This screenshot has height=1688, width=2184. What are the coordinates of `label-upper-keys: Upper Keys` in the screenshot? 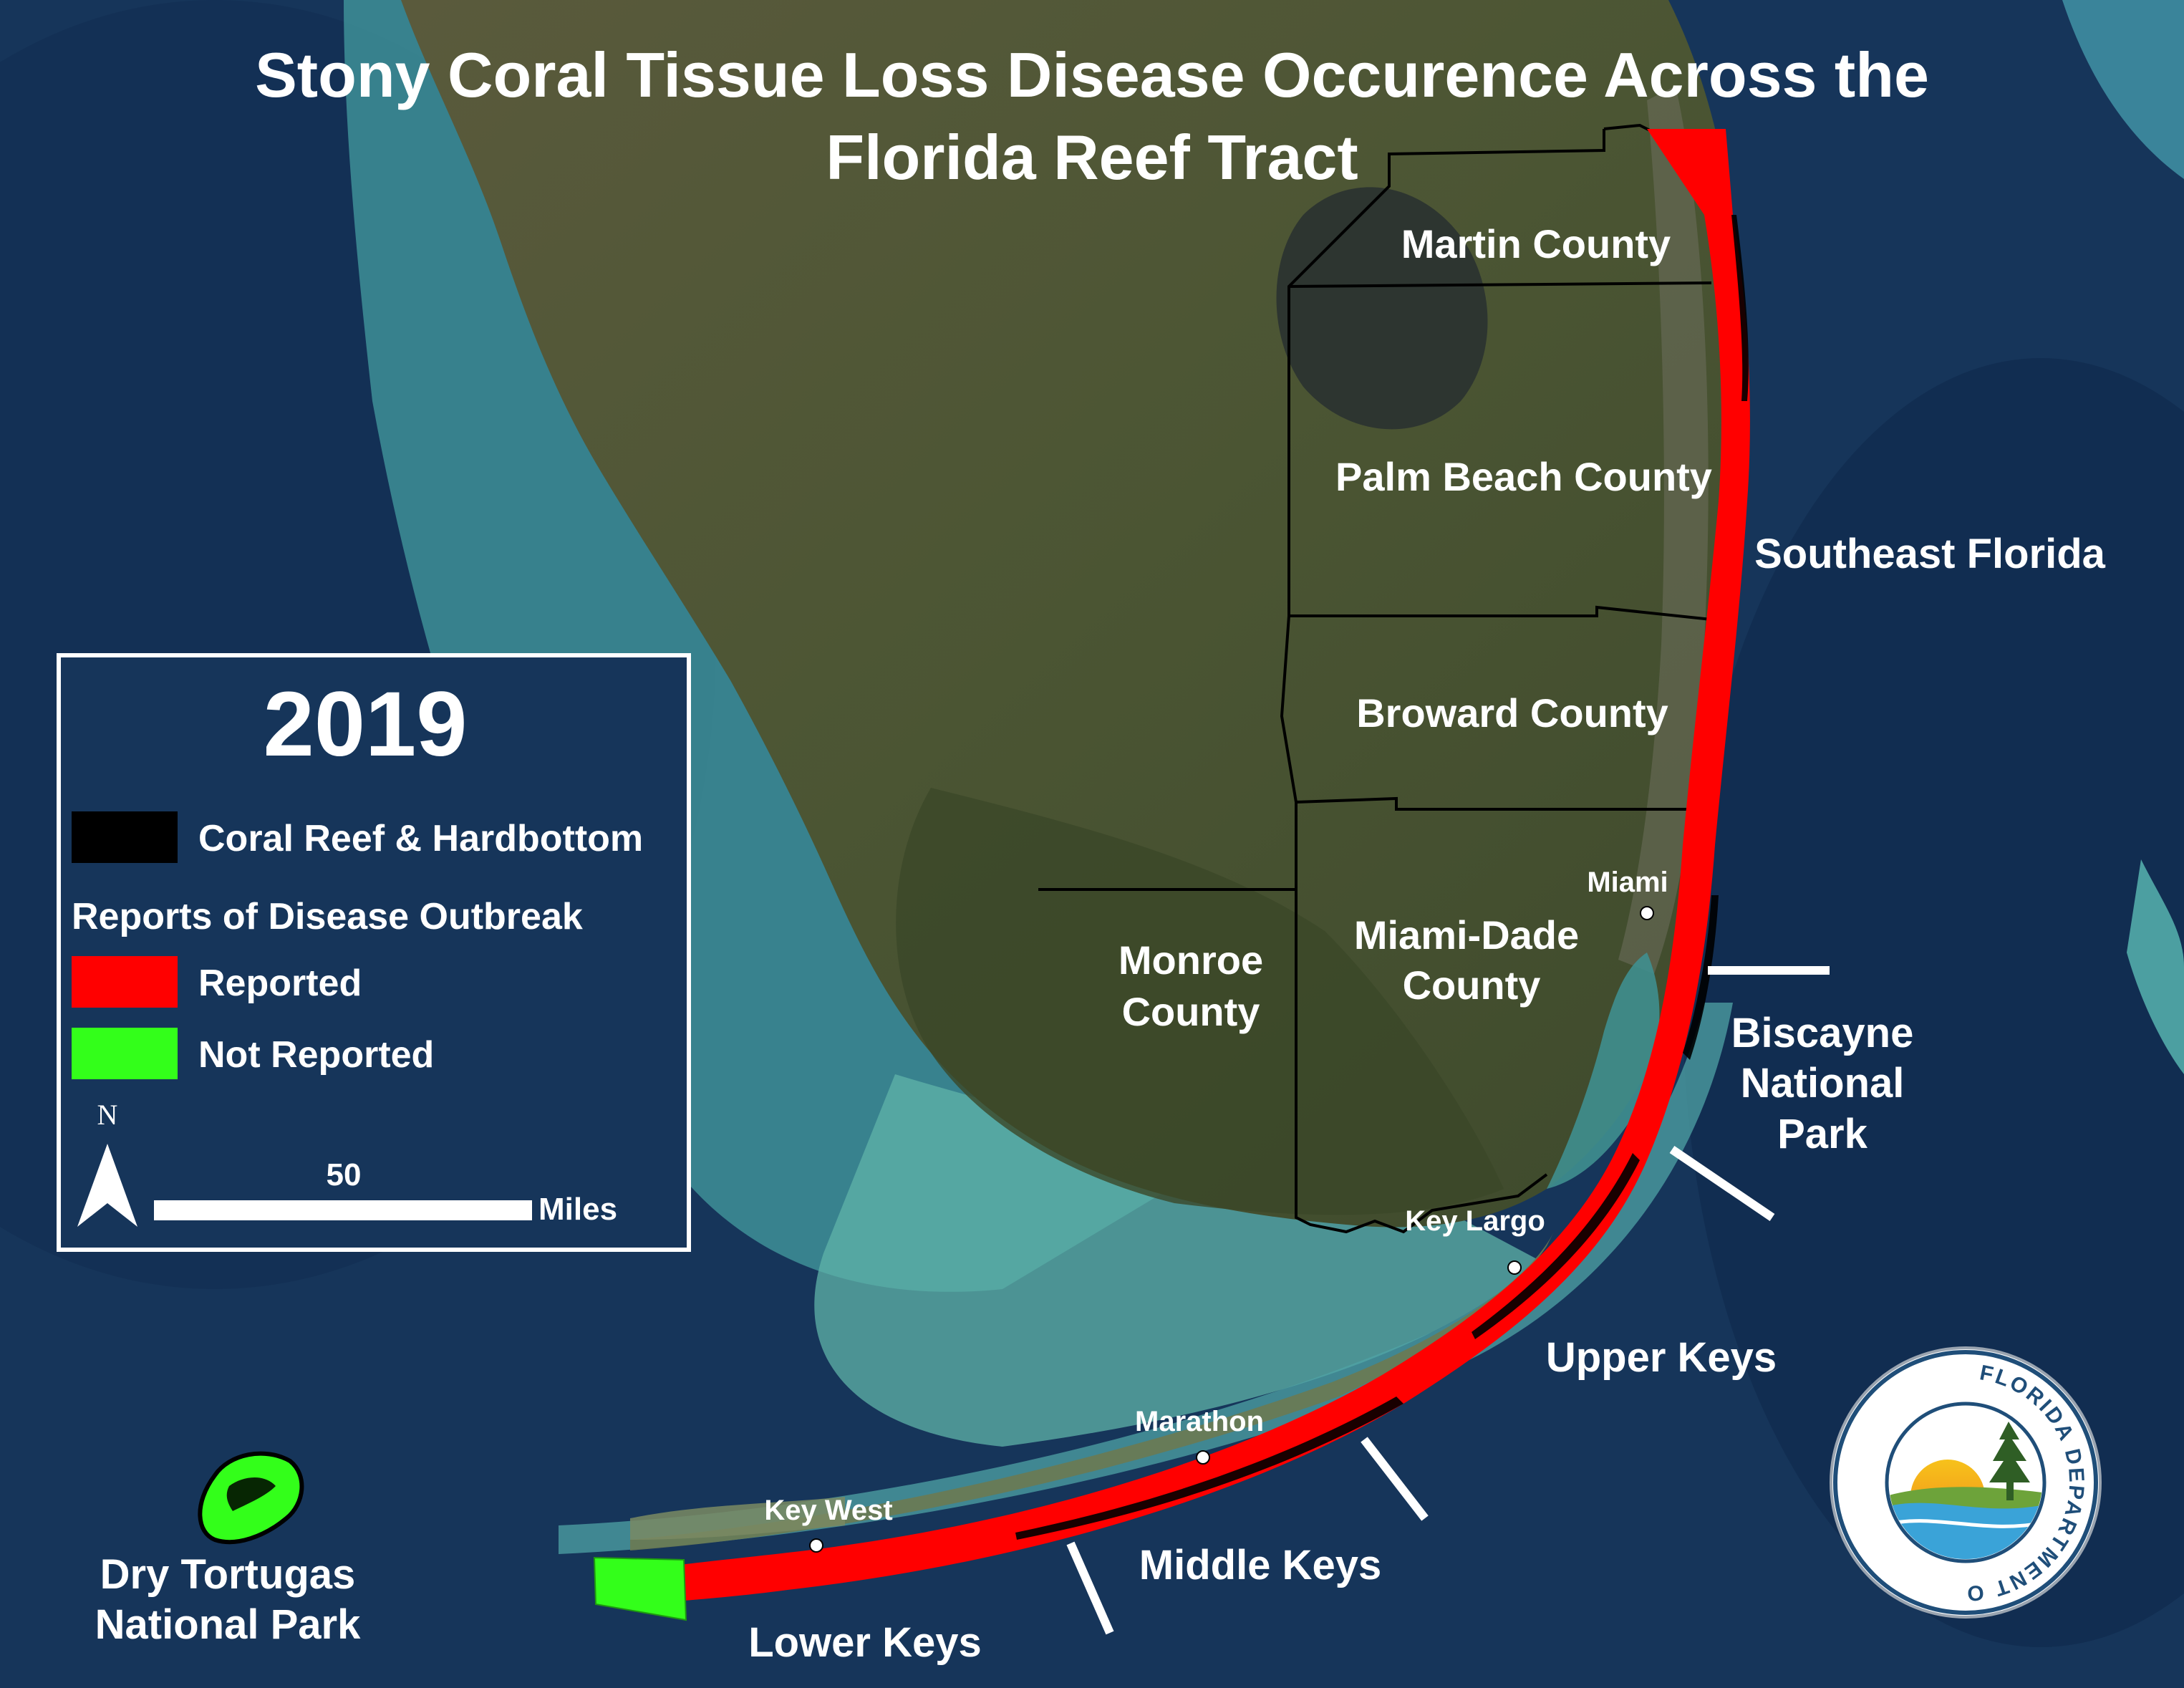 It's located at (1661, 1357).